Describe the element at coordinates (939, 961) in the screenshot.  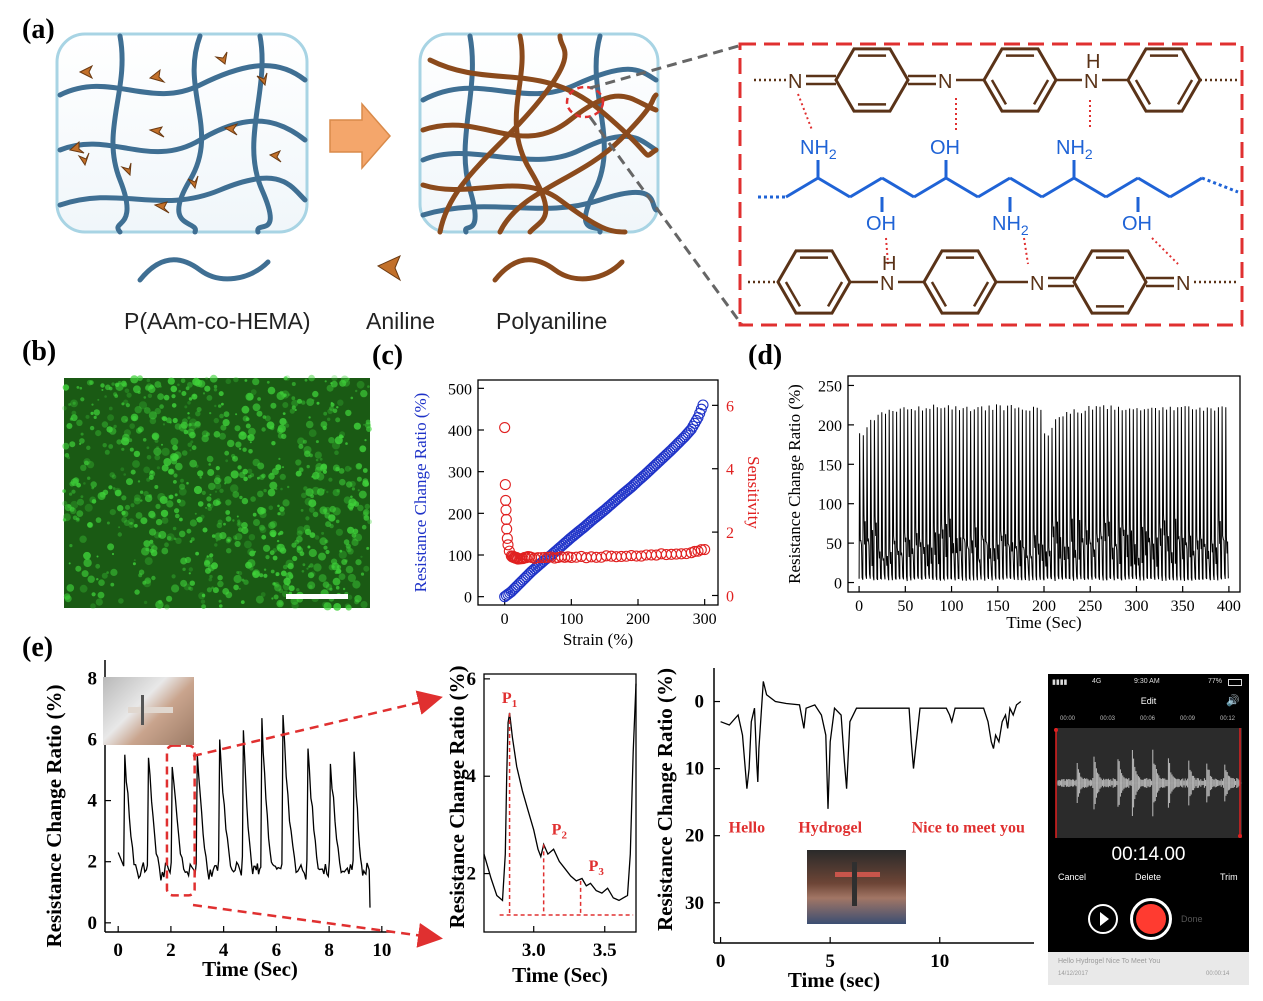
I see `x-tick-label: 10` at that location.